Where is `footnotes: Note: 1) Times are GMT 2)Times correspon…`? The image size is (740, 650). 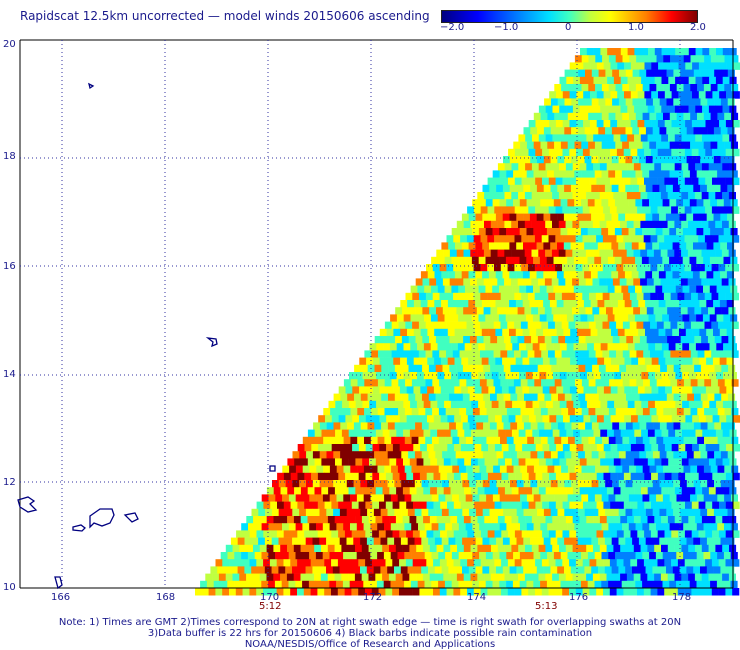 footnotes: Note: 1) Times are GMT 2)Times correspon… is located at coordinates (370, 633).